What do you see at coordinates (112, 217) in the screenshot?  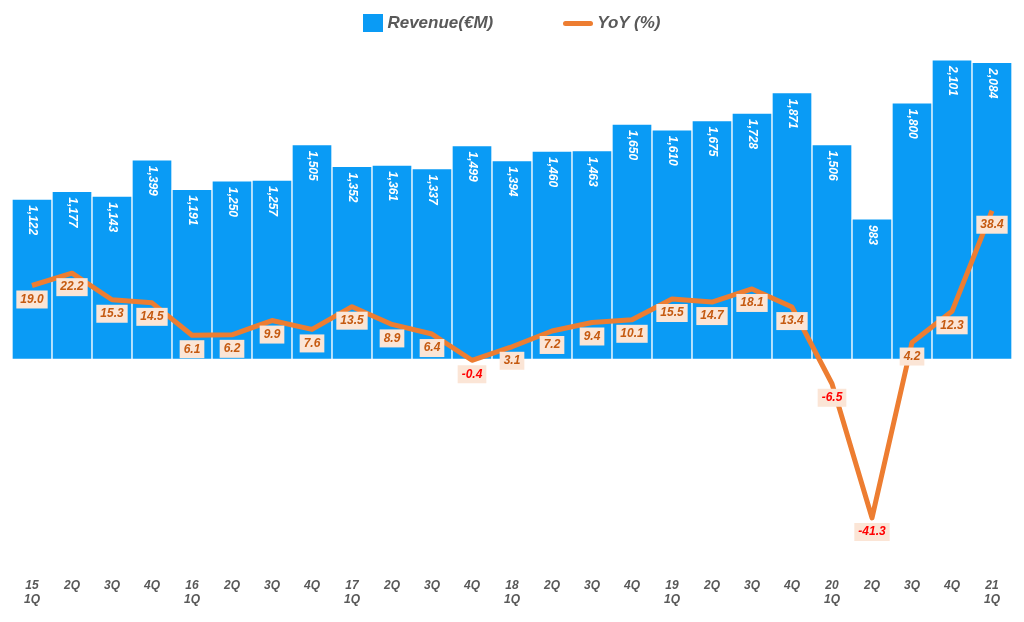 I see `data-label: 1,143` at bounding box center [112, 217].